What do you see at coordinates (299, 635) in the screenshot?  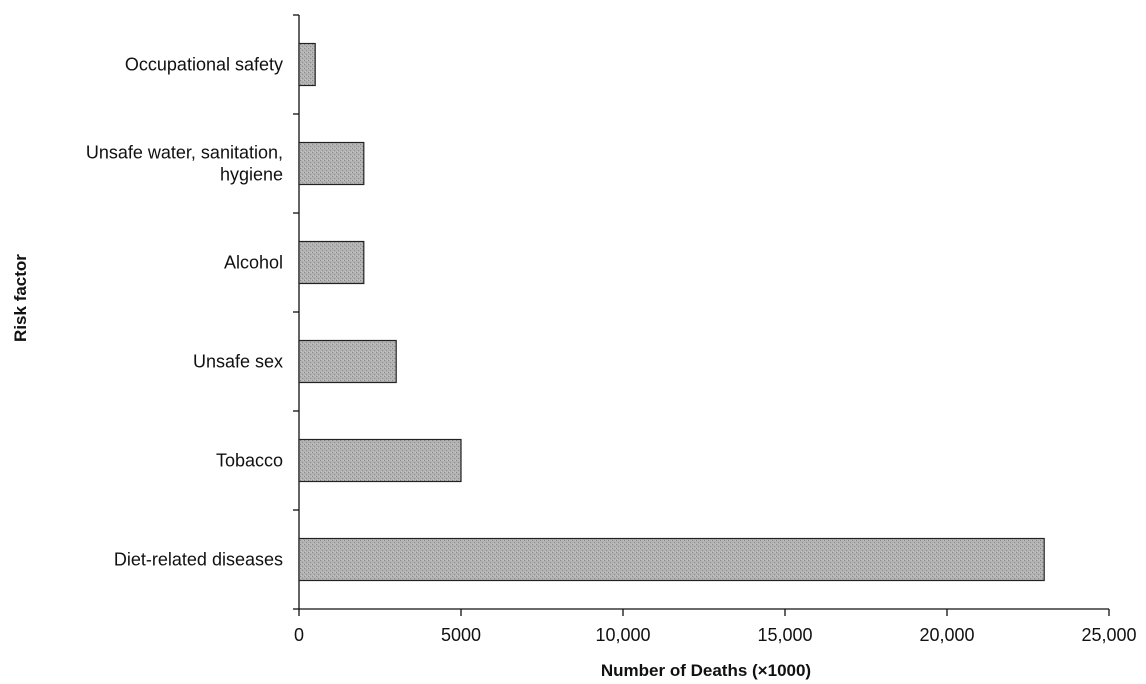 I see `x-tick-label: 0` at bounding box center [299, 635].